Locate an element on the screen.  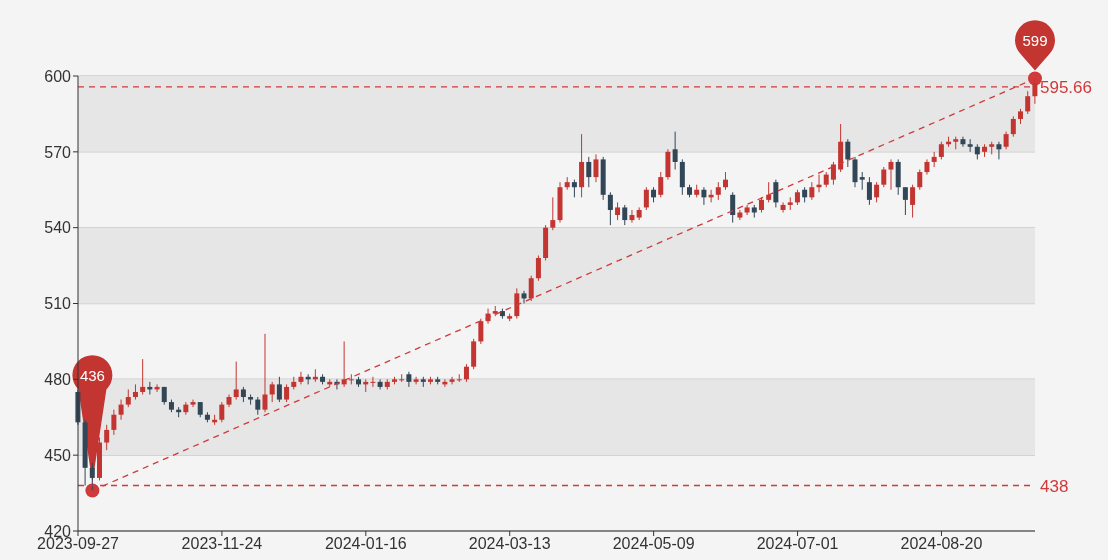
x-tick-label: 2024-05-09 is located at coordinates (653, 544).